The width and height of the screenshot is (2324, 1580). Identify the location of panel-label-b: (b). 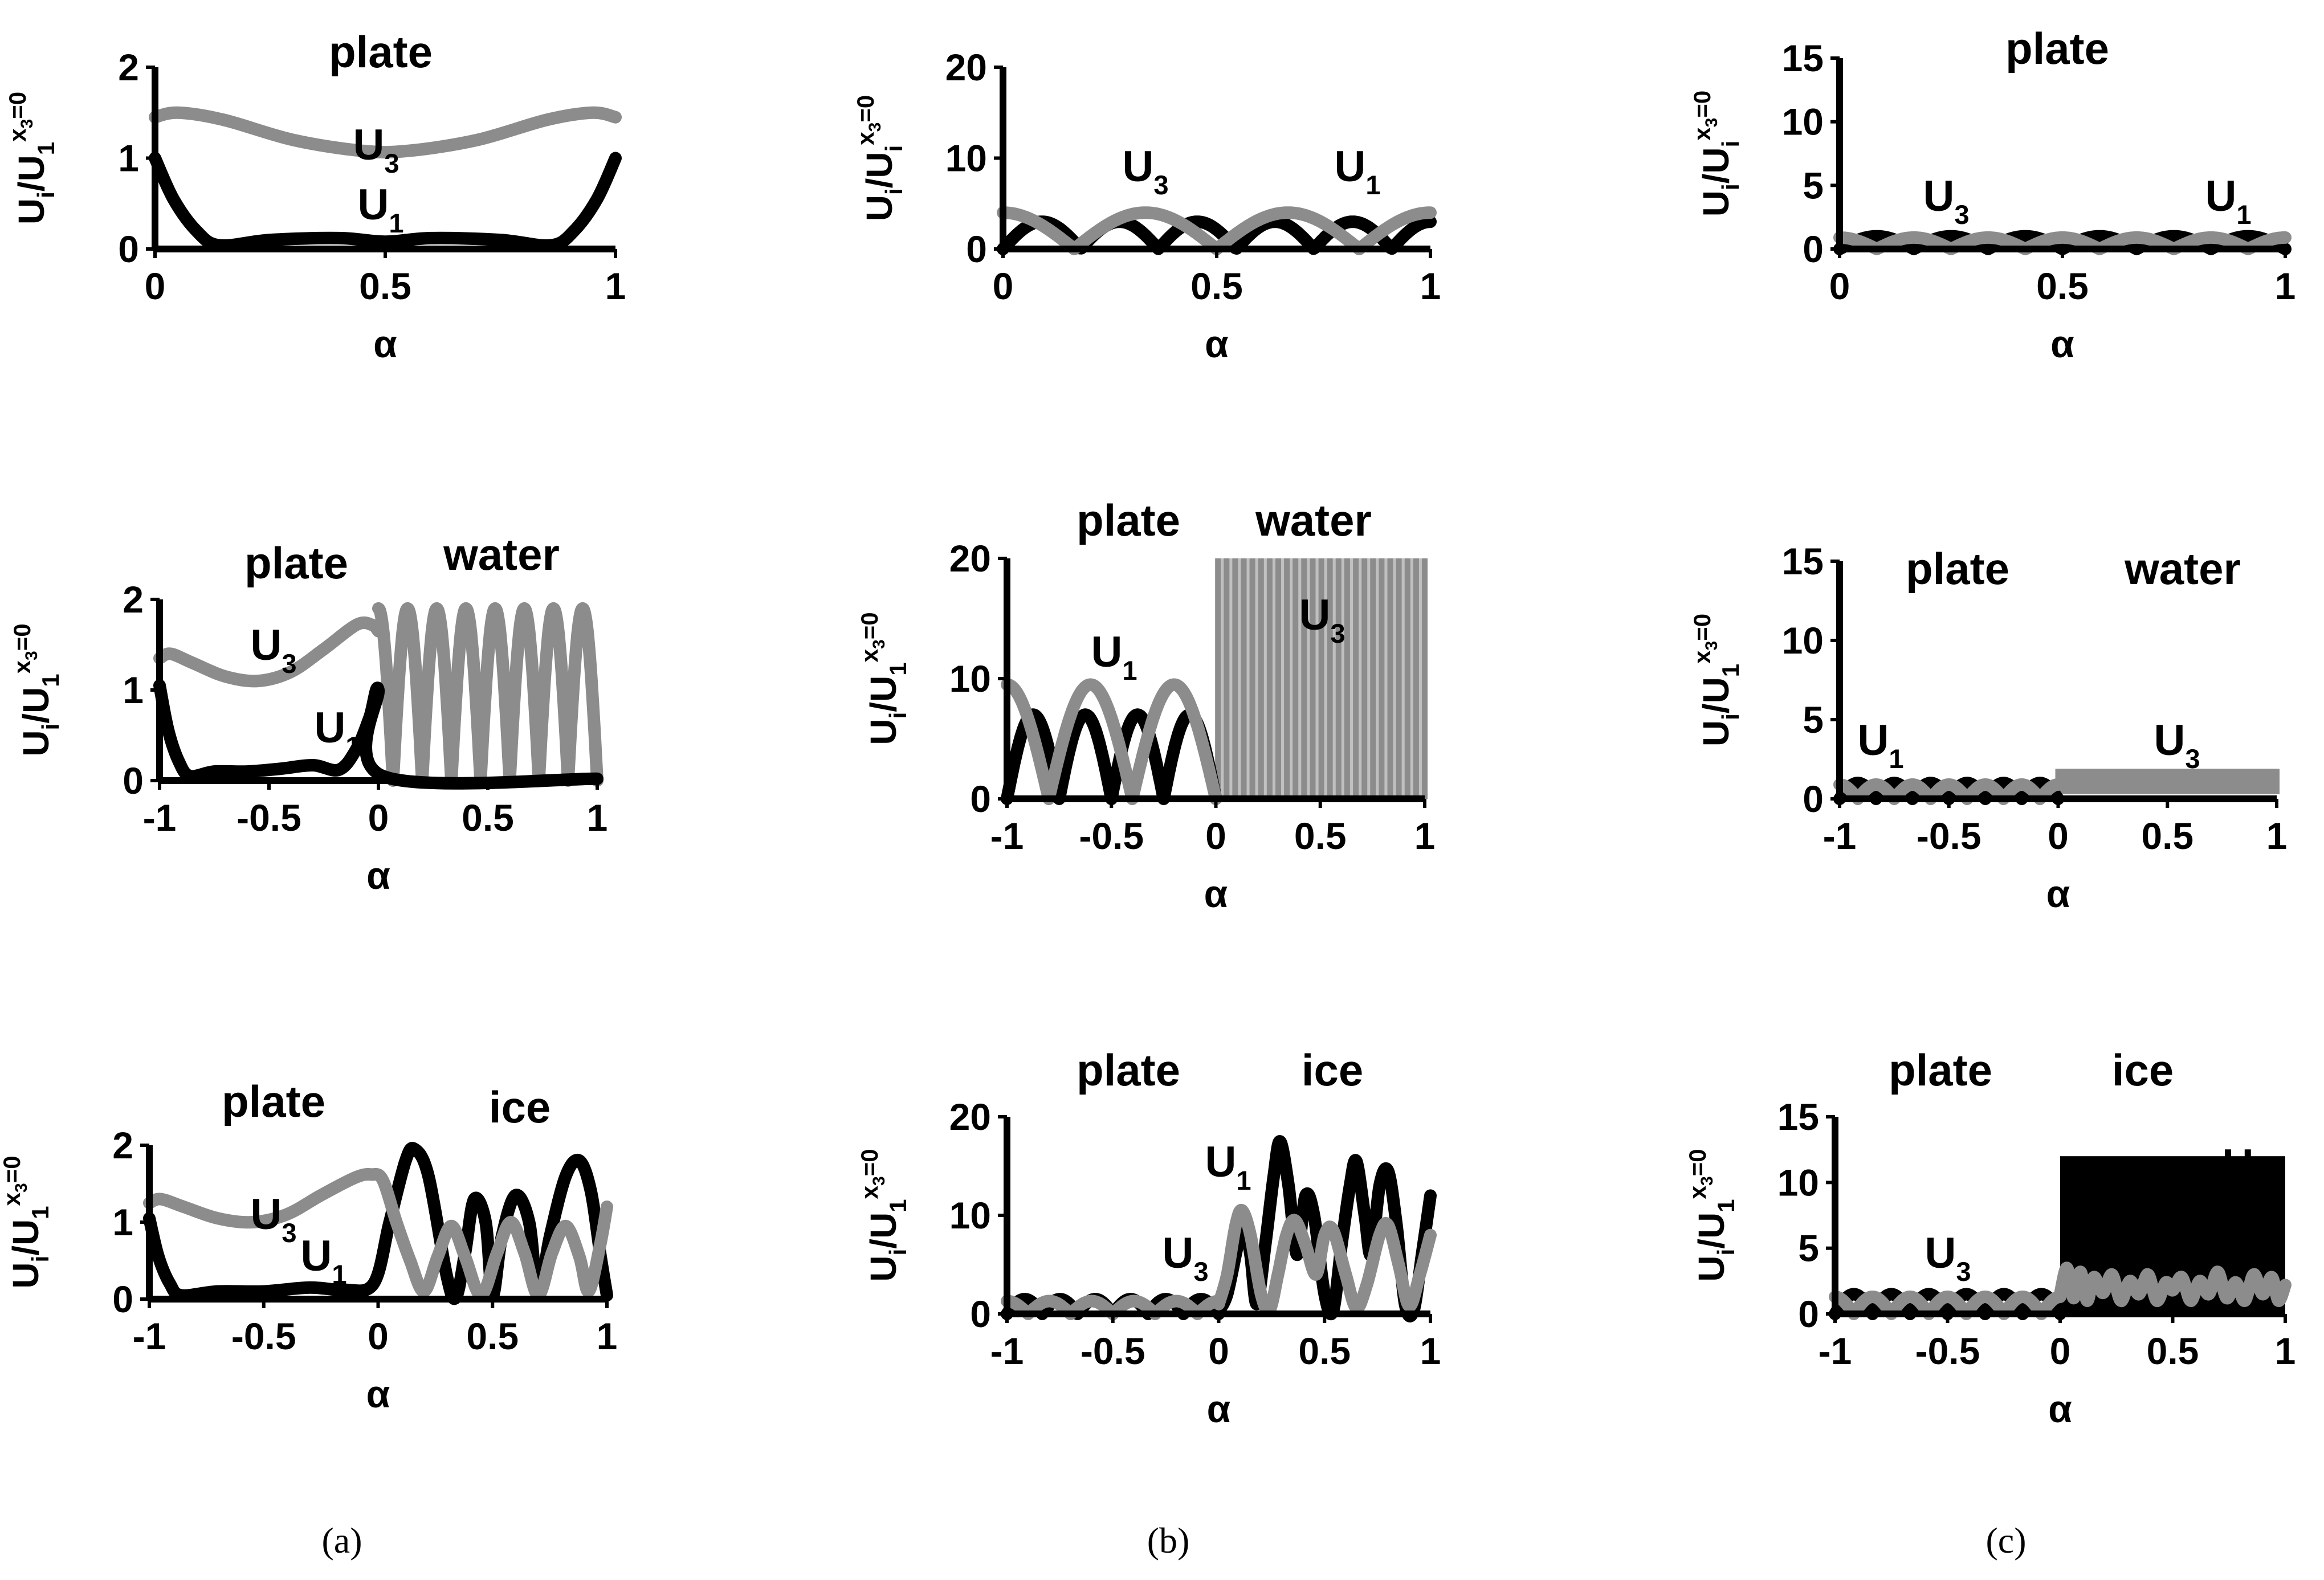
(1168, 1540).